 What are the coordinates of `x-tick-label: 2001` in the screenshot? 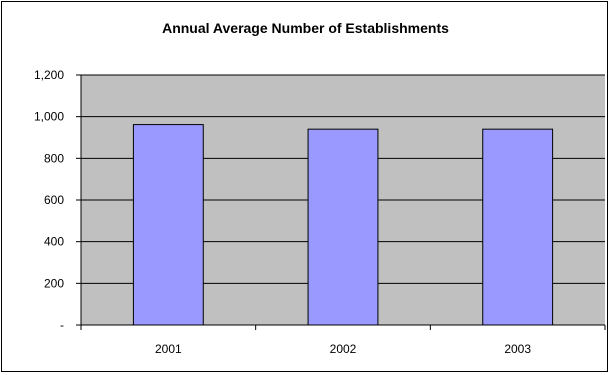 It's located at (168, 349).